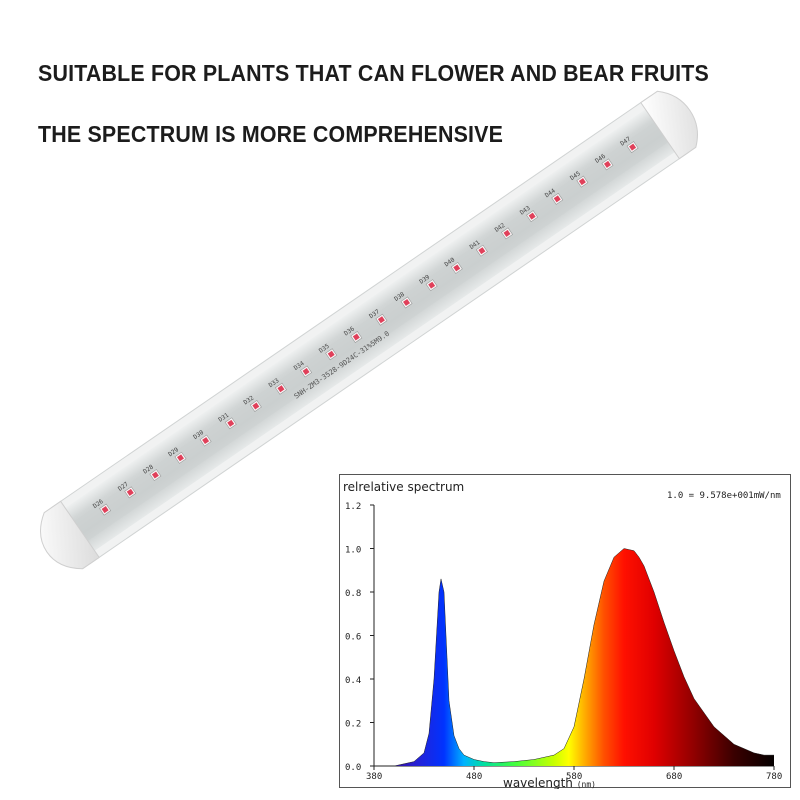 This screenshot has height=800, width=800. Describe the element at coordinates (353, 551) in the screenshot. I see `y-tick-label: 1.0` at that location.